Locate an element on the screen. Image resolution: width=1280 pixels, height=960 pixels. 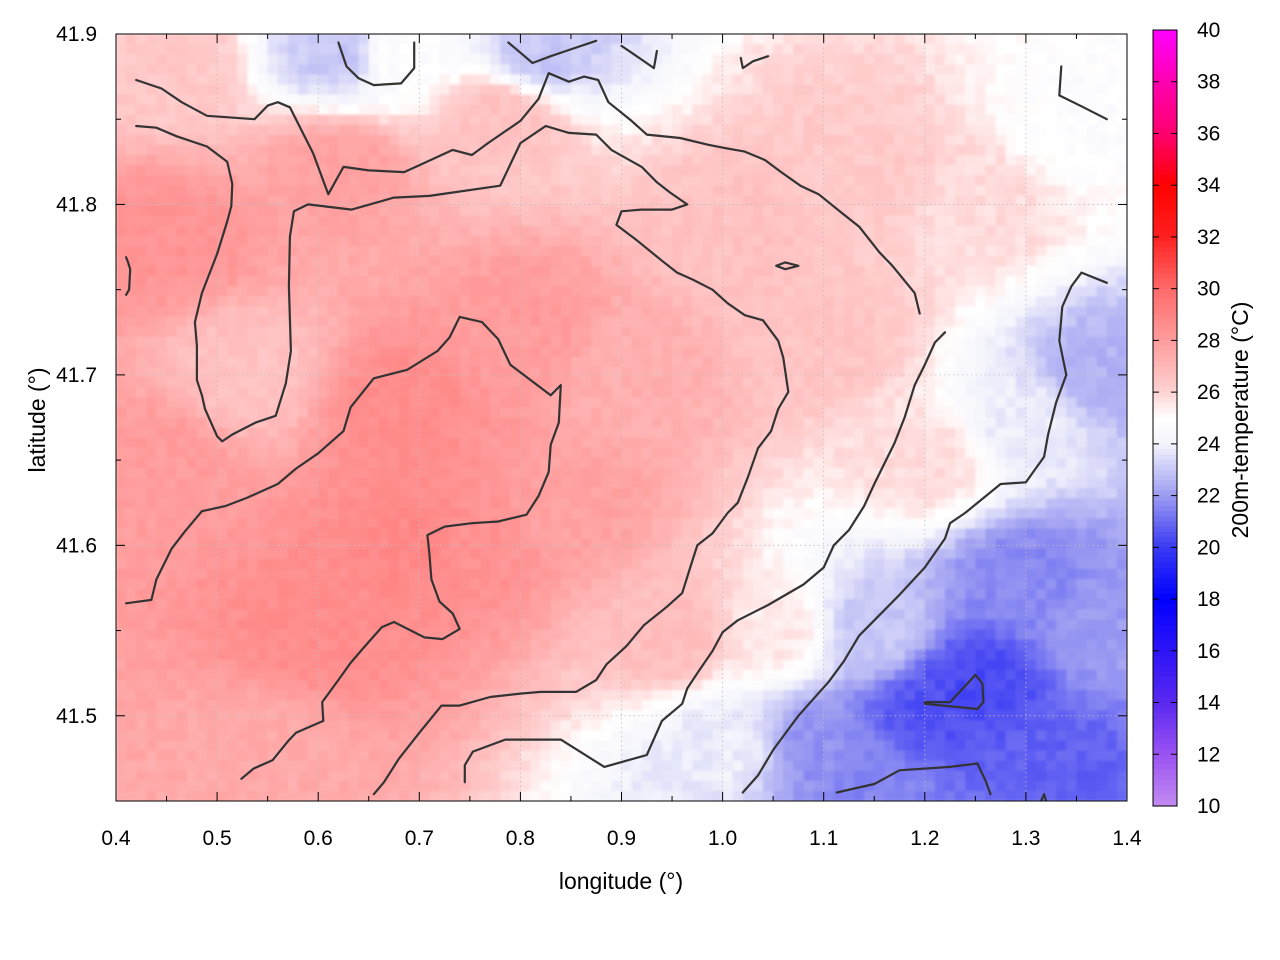
x-tick-label: 1.0 is located at coordinates (722, 838).